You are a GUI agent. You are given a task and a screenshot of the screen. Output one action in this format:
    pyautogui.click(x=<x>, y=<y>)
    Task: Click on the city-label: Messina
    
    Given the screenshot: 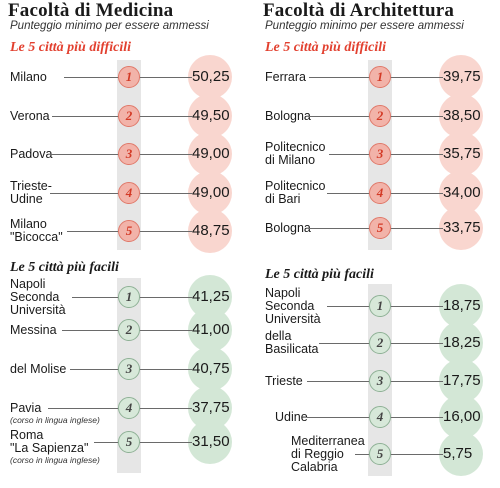 What is the action you would take?
    pyautogui.click(x=33, y=329)
    